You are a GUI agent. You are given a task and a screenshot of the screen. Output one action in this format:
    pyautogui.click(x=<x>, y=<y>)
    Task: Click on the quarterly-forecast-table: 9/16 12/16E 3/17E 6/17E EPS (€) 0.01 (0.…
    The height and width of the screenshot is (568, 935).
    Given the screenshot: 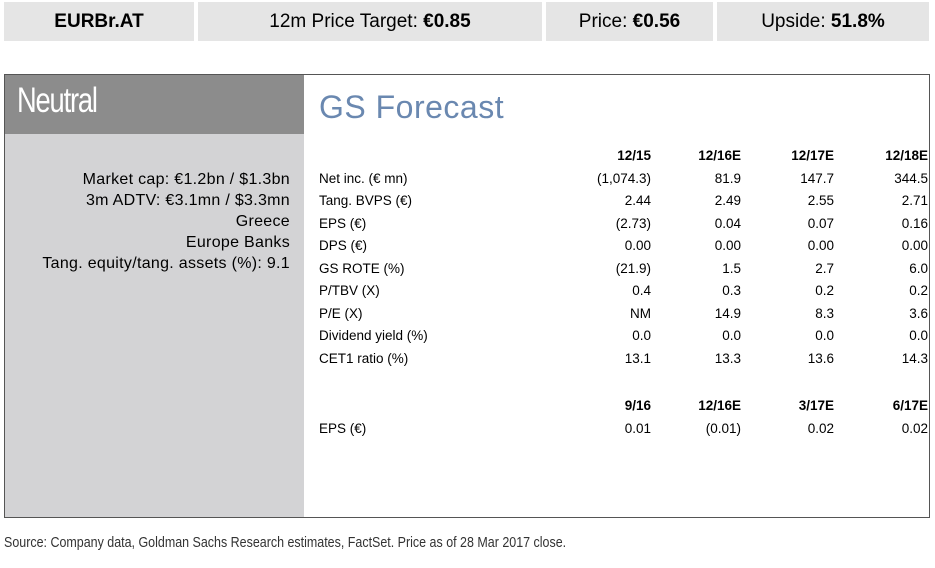 What is the action you would take?
    pyautogui.click(x=623, y=418)
    